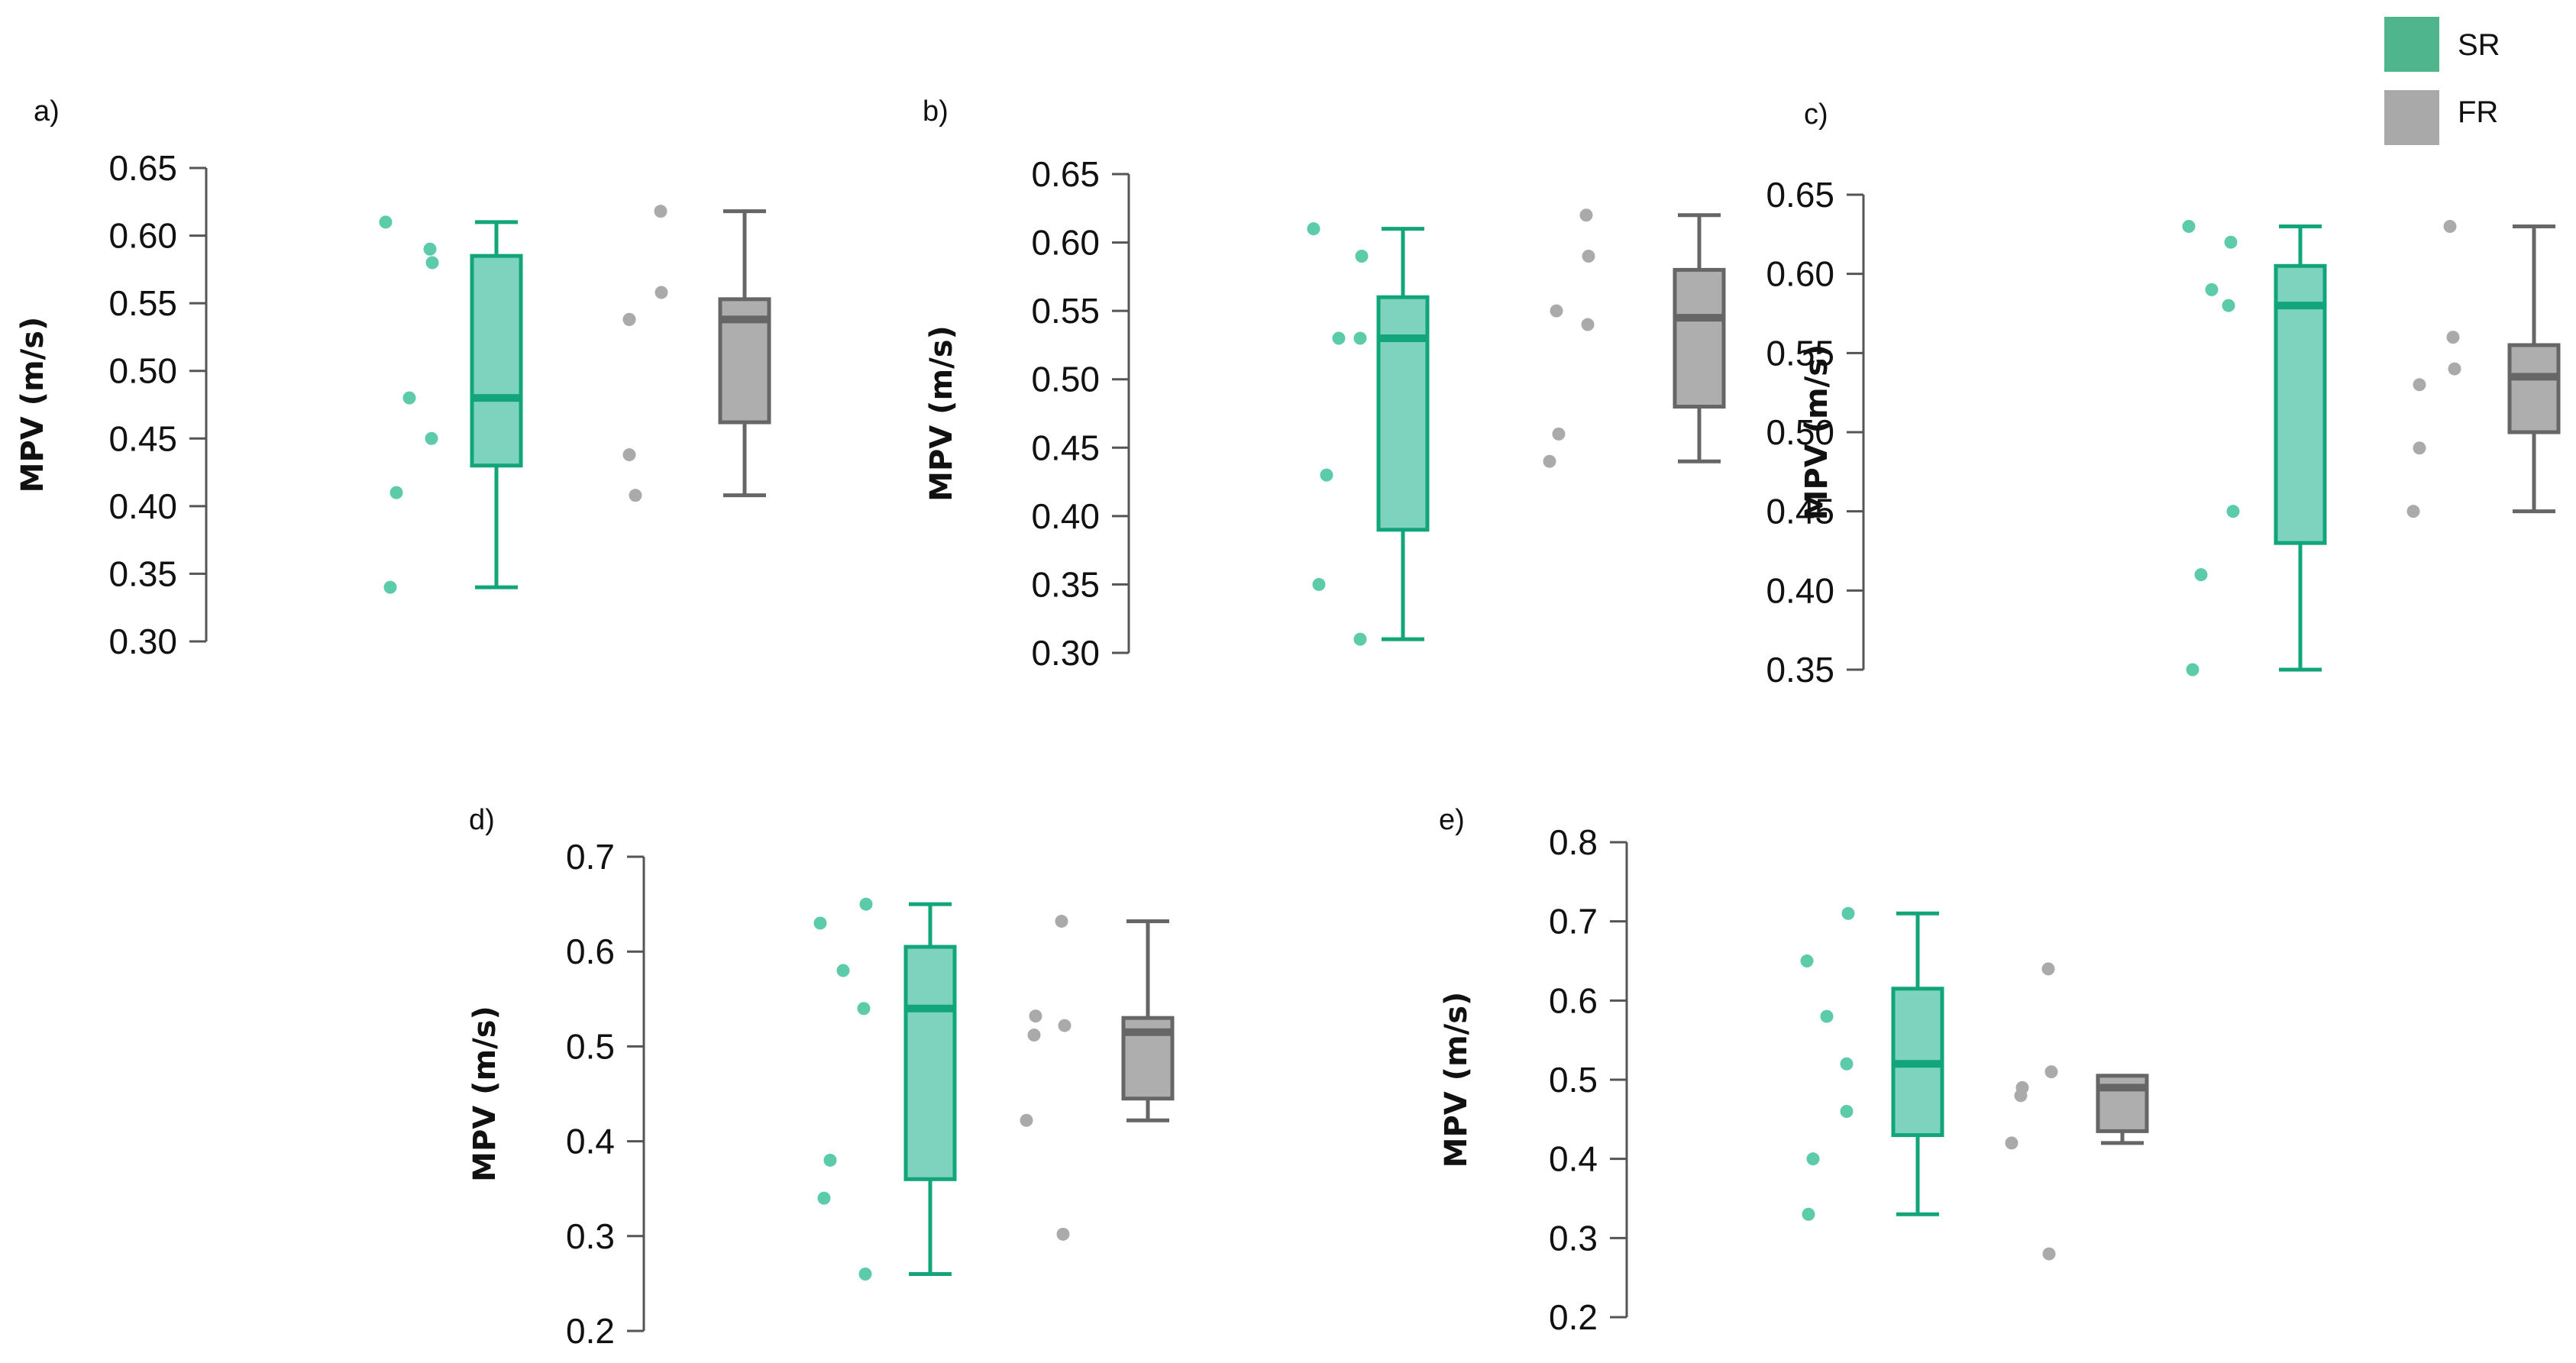 The width and height of the screenshot is (2576, 1363). Describe the element at coordinates (1573, 922) in the screenshot. I see `y-tick-label: 0.7` at that location.